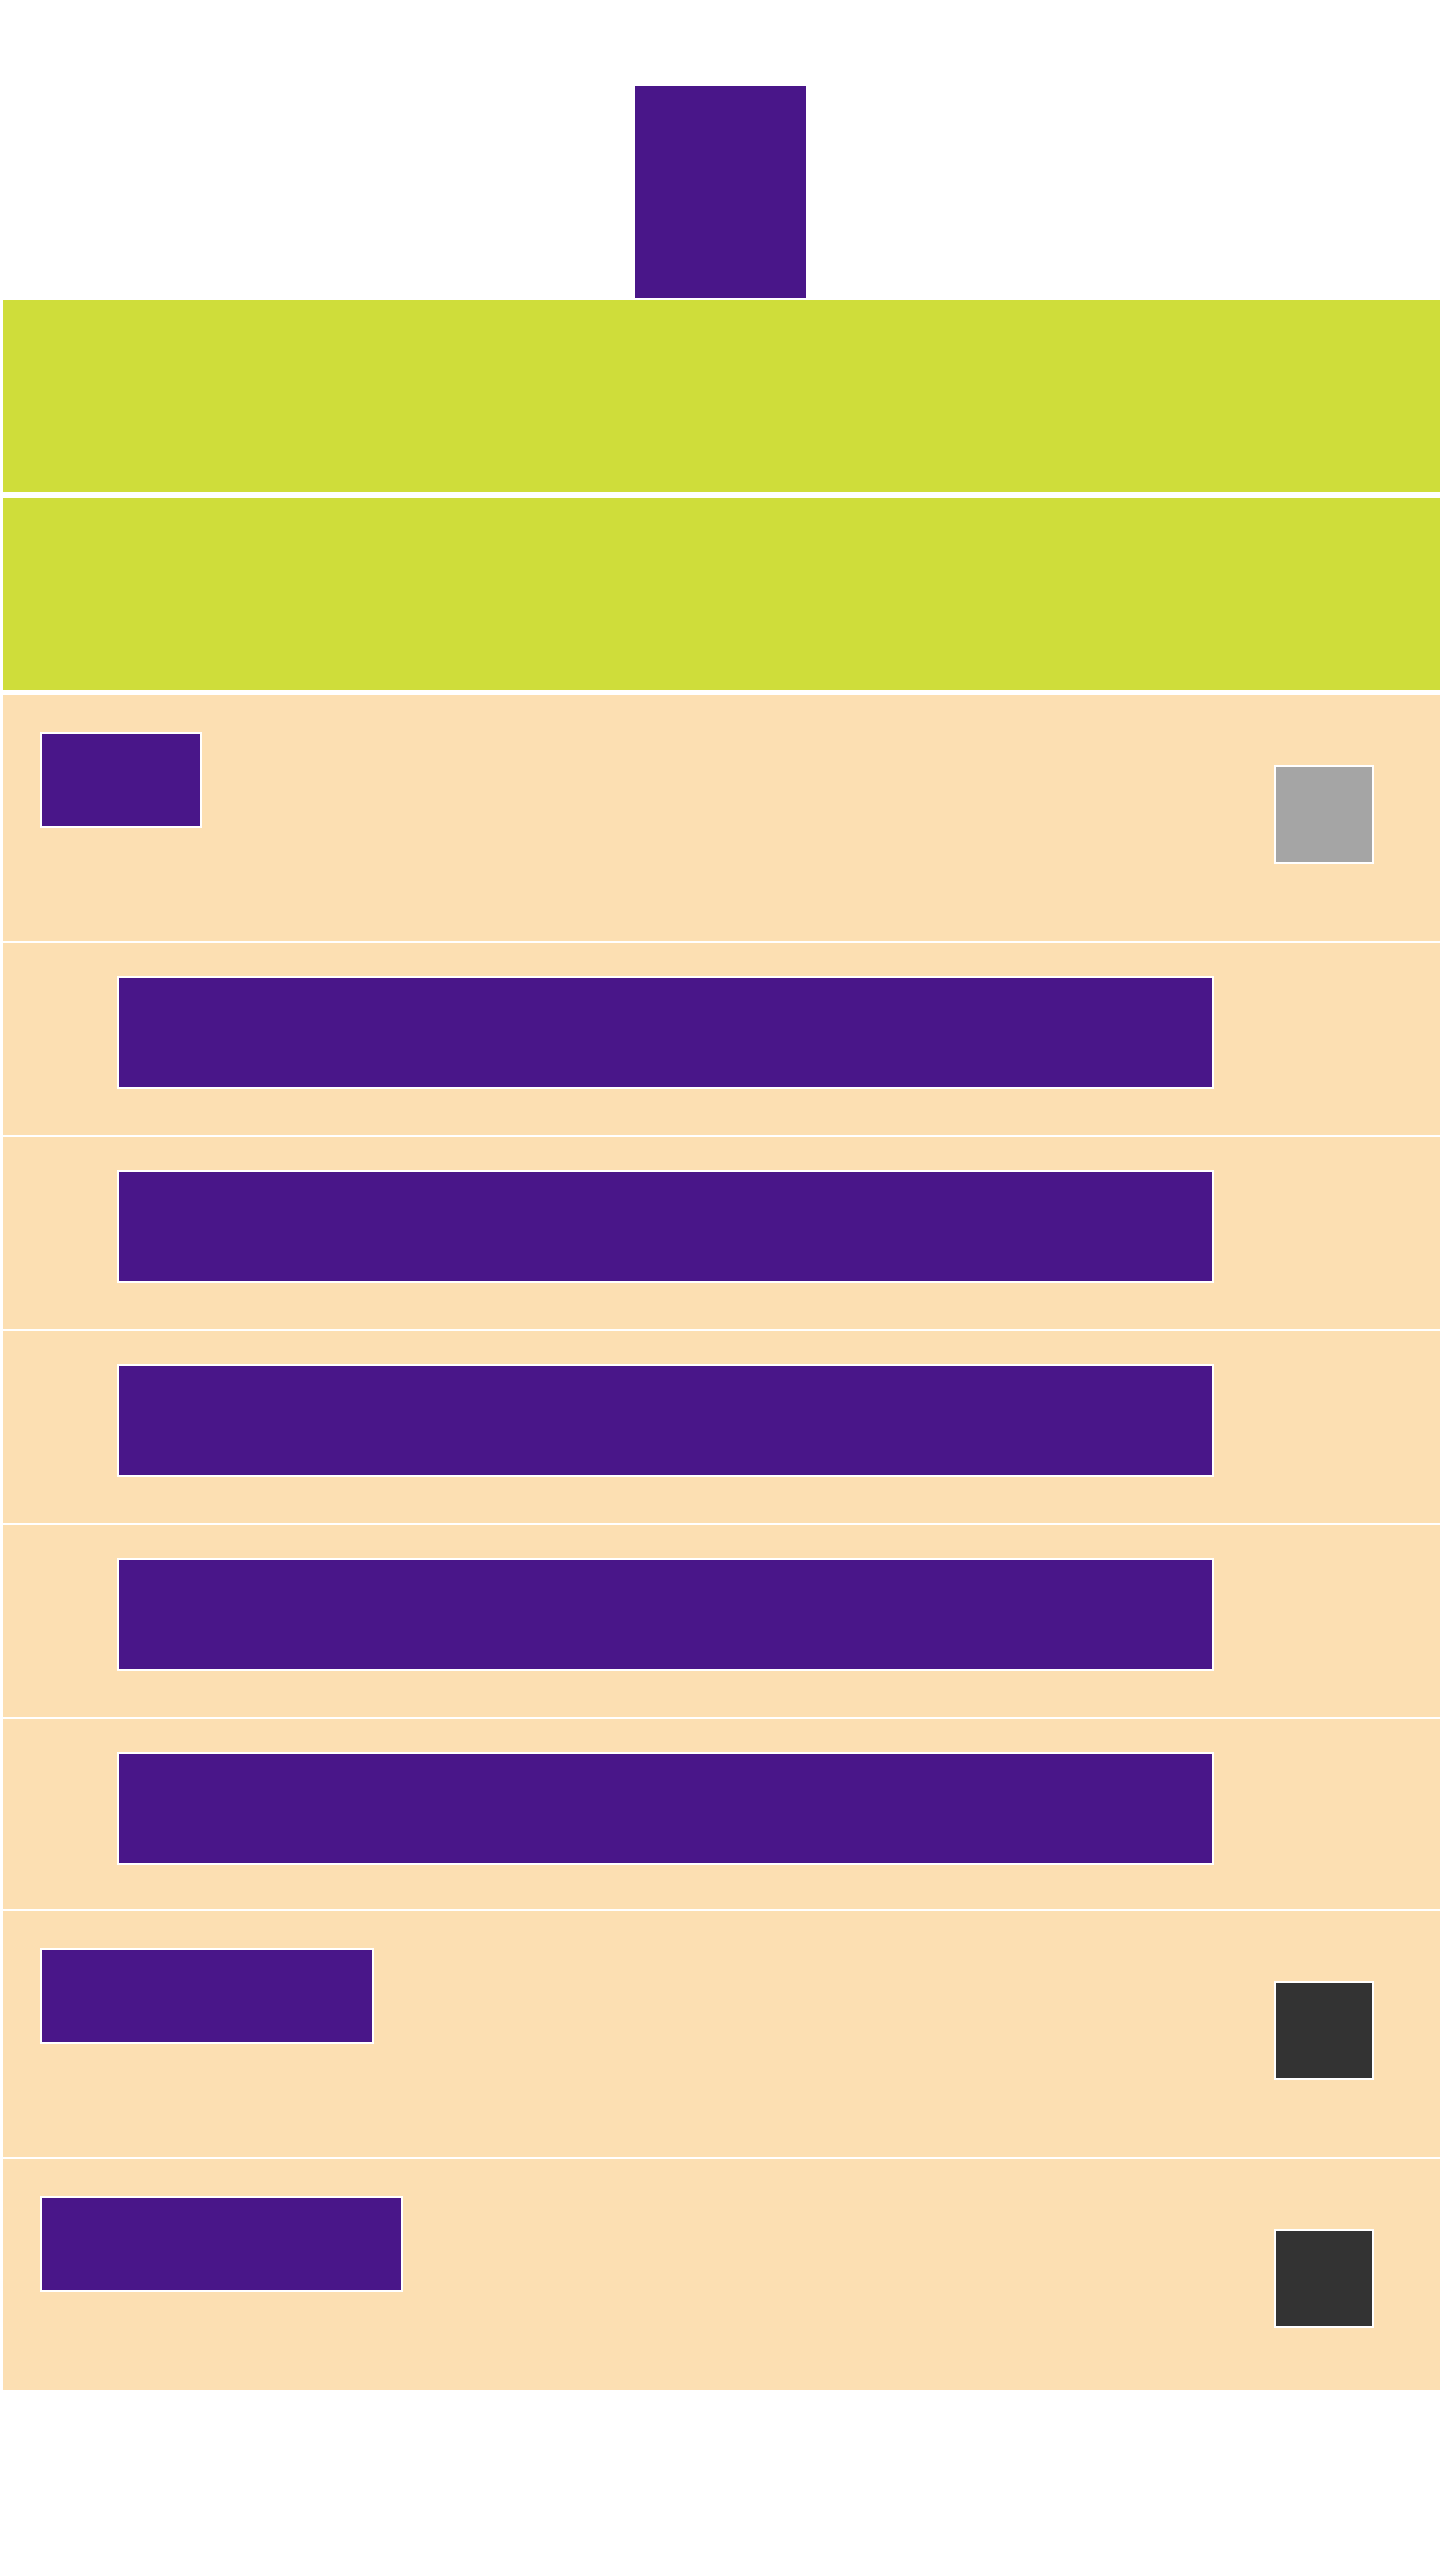 The height and width of the screenshot is (2560, 1440). Describe the element at coordinates (721, 396) in the screenshot. I see `banner-top` at that location.